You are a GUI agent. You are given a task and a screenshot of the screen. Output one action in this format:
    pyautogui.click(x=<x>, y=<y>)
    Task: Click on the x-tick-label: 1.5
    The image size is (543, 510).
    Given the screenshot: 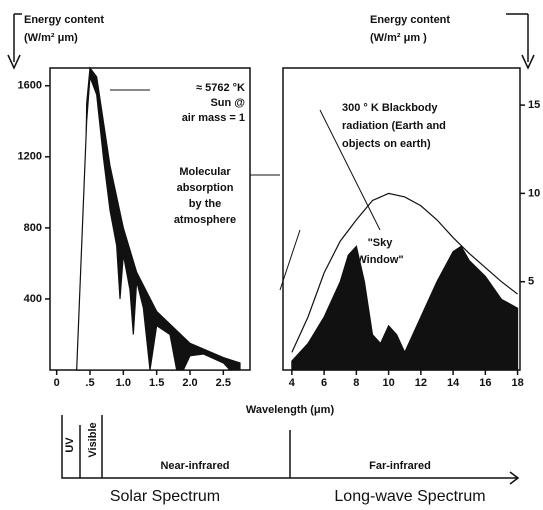 What is the action you would take?
    pyautogui.click(x=156, y=383)
    